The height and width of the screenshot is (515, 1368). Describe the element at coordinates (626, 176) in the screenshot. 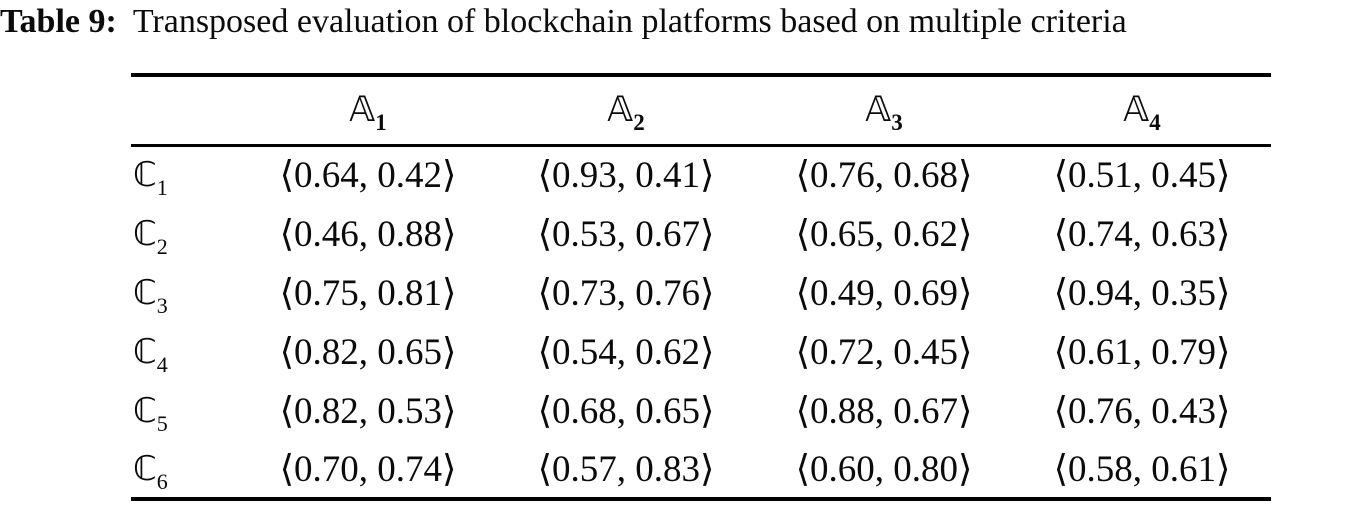

I see `value-cell: ⟨0.93, 0.41⟩` at that location.